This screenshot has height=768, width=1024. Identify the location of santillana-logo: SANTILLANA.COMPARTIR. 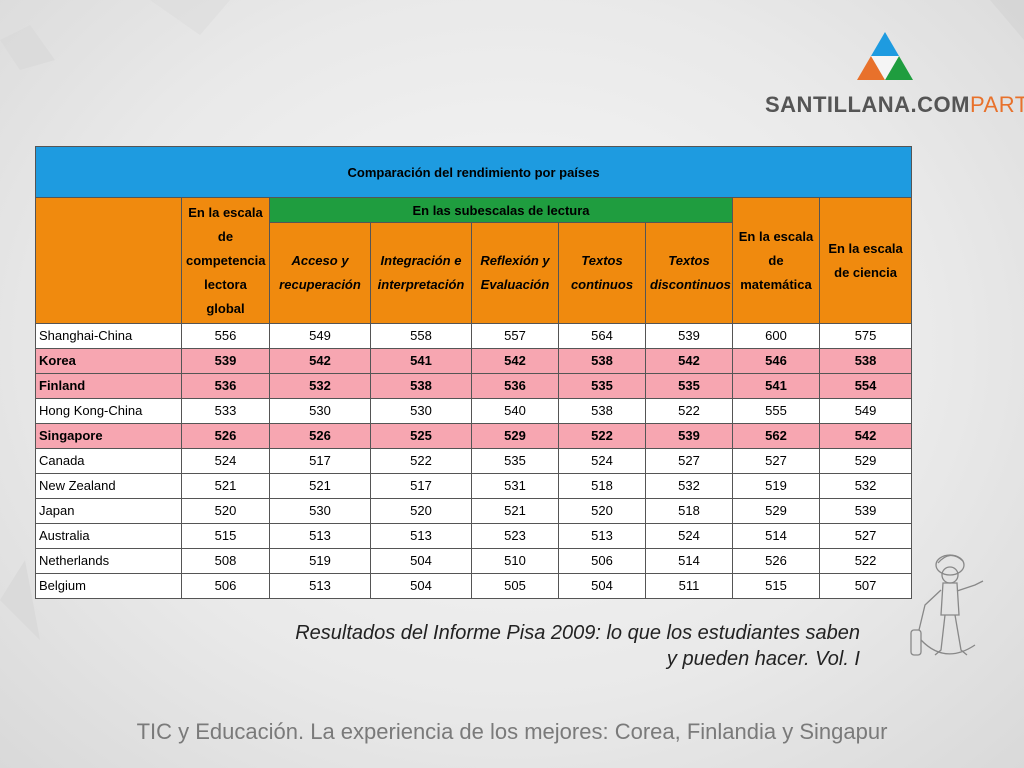
(894, 80).